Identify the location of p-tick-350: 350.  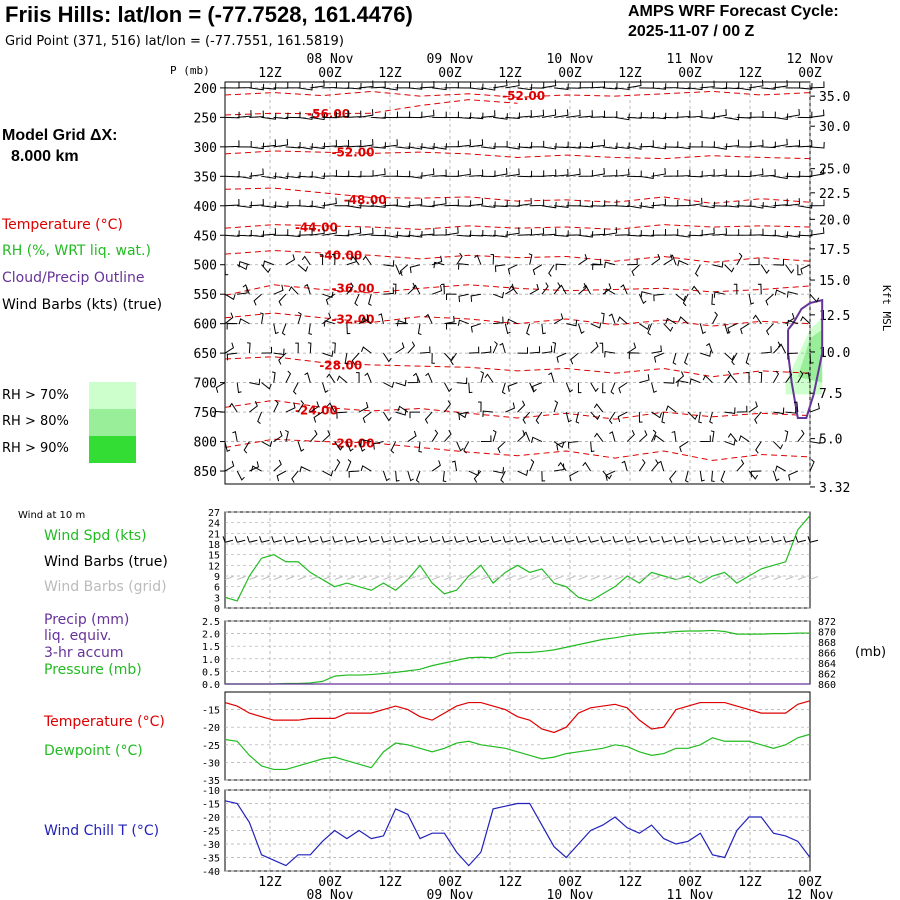
(205, 177).